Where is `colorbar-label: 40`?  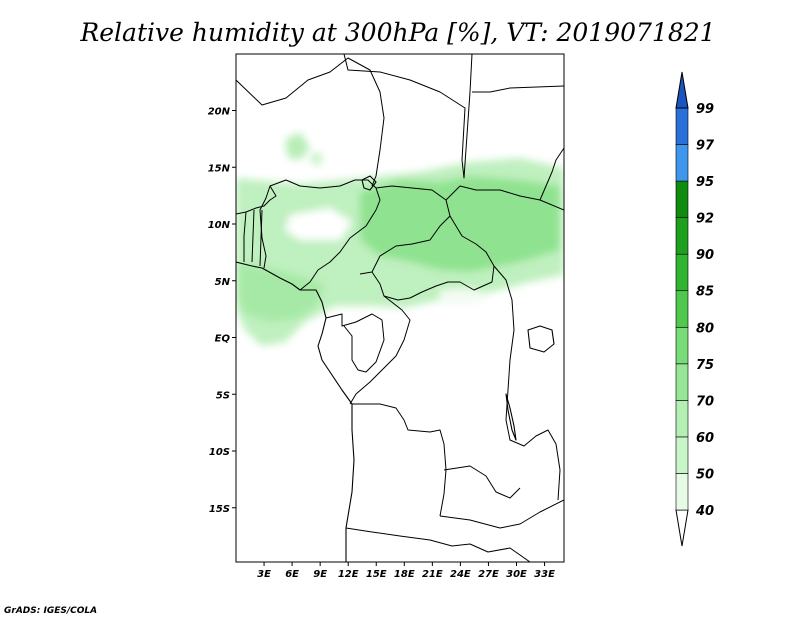
colorbar-label: 40 is located at coordinates (704, 511).